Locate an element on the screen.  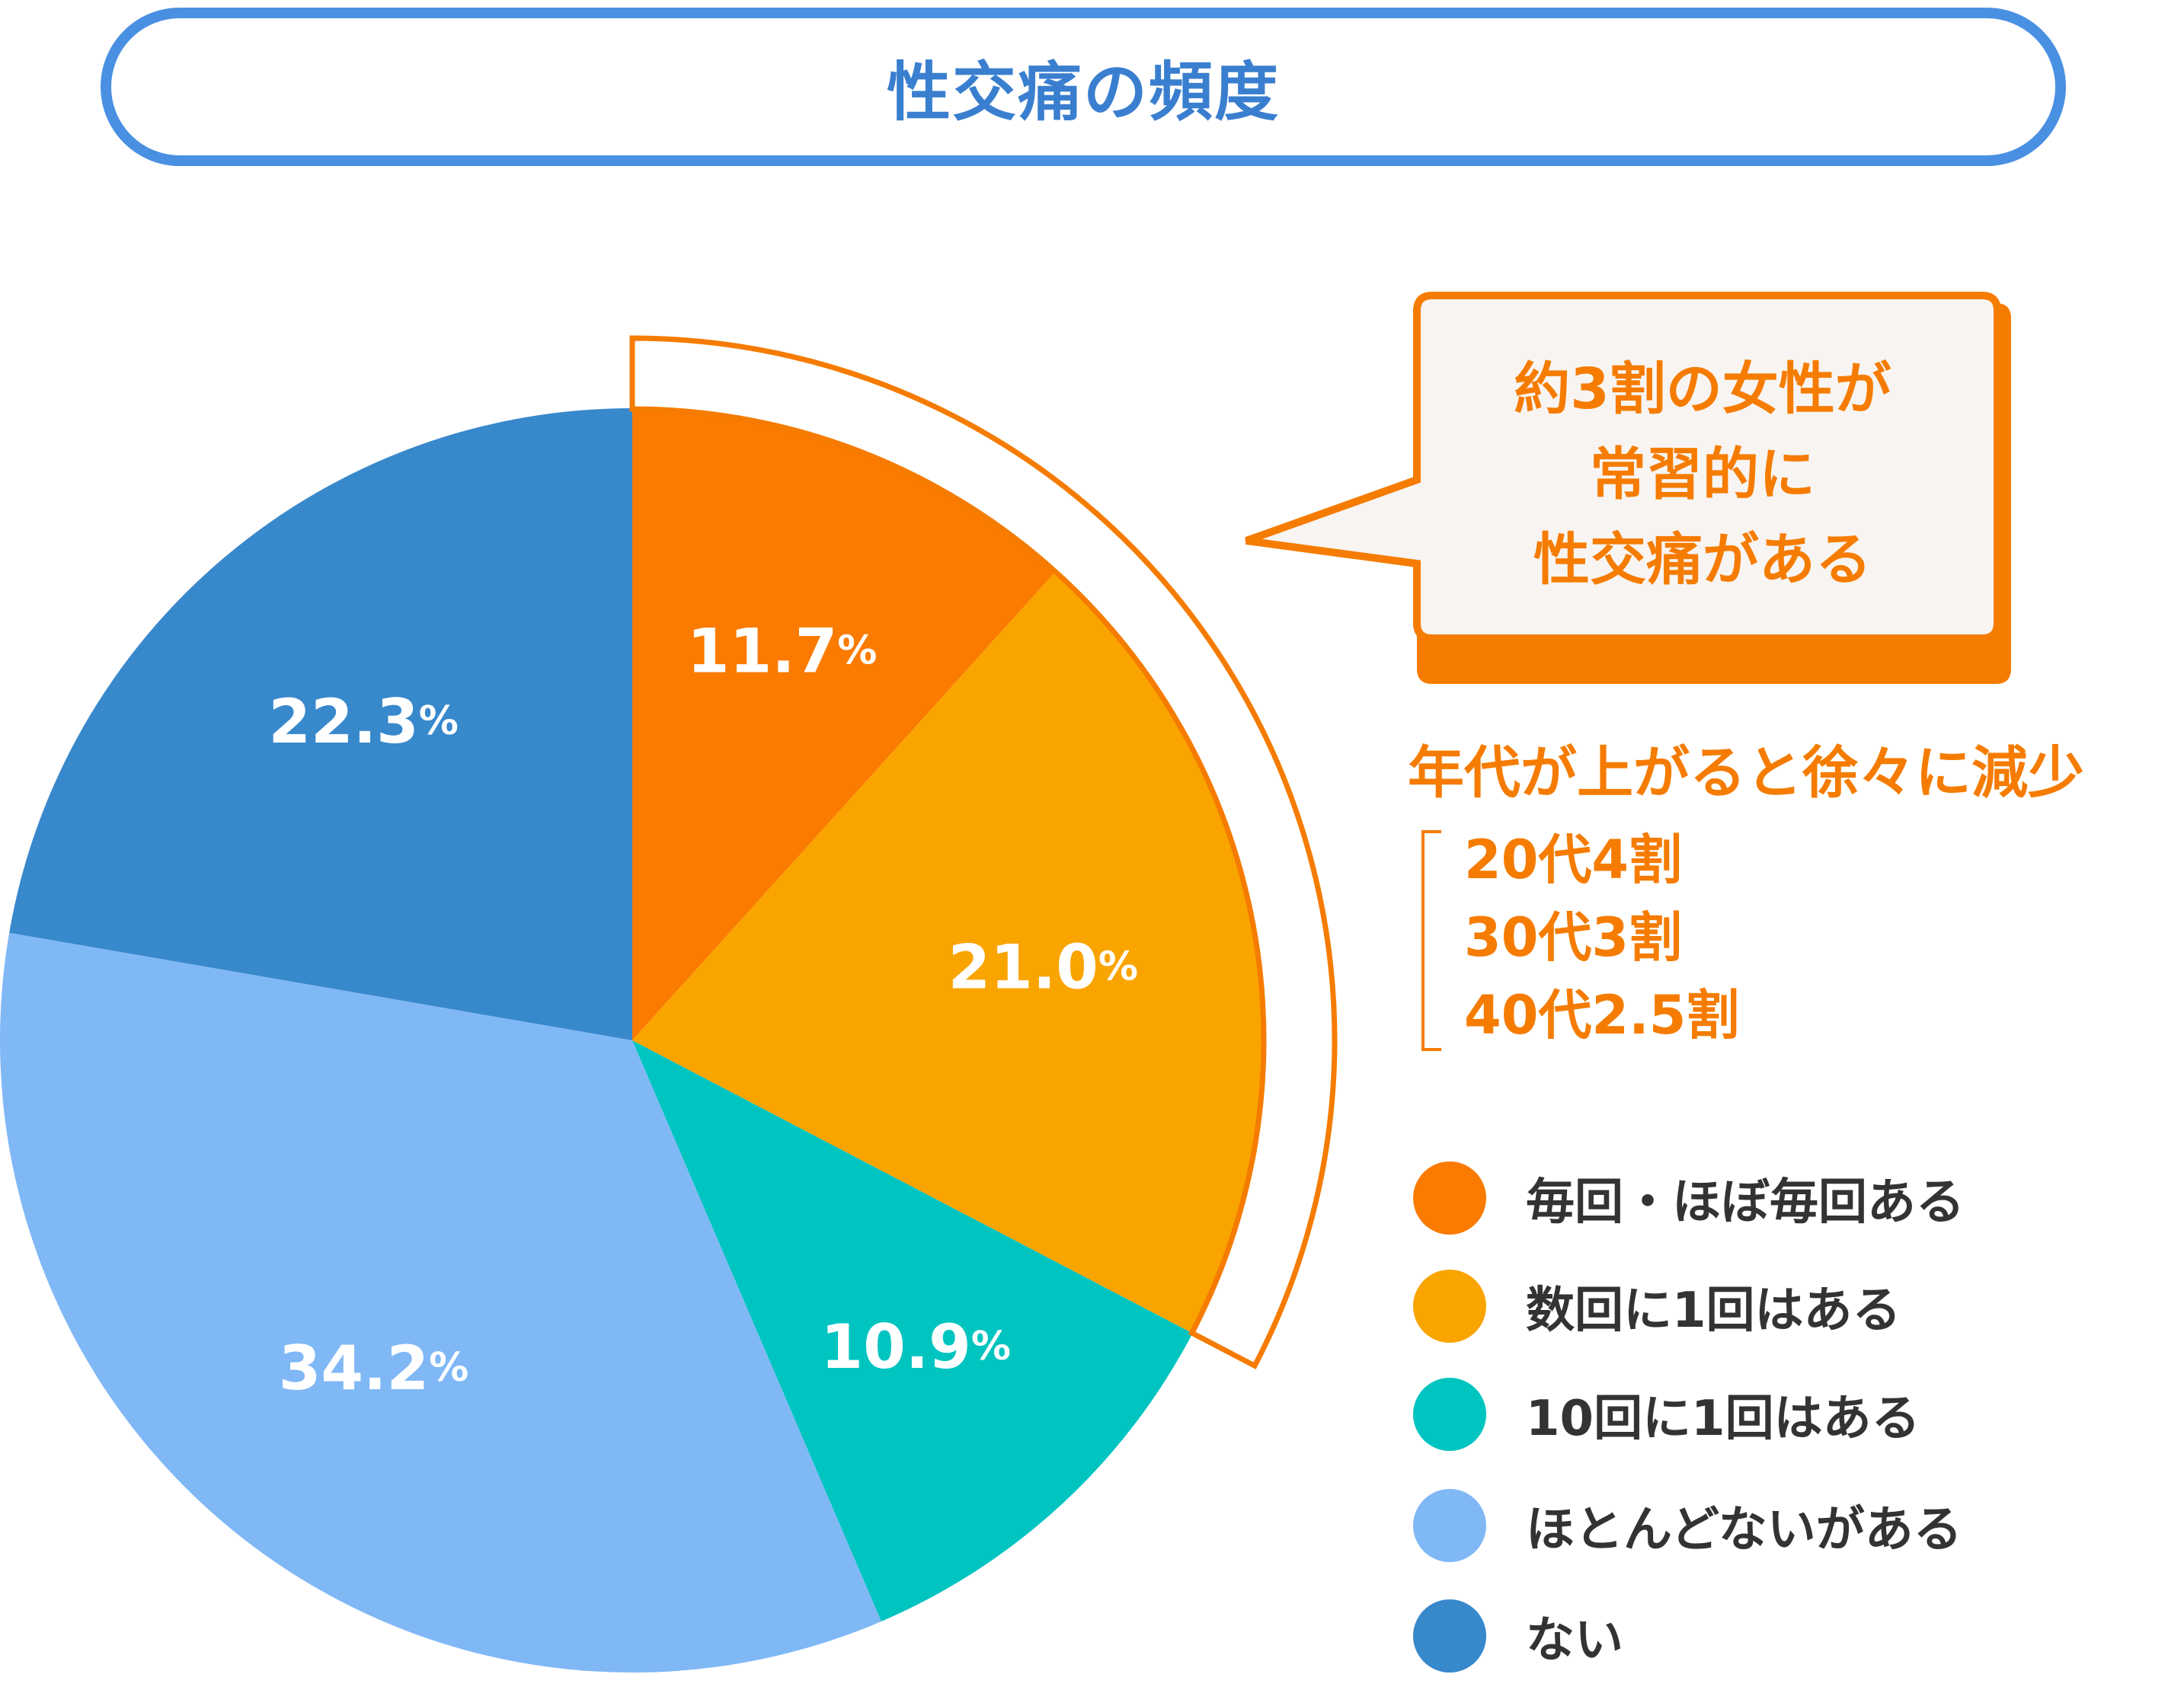
trend-item: 30代3割 is located at coordinates (1573, 937).